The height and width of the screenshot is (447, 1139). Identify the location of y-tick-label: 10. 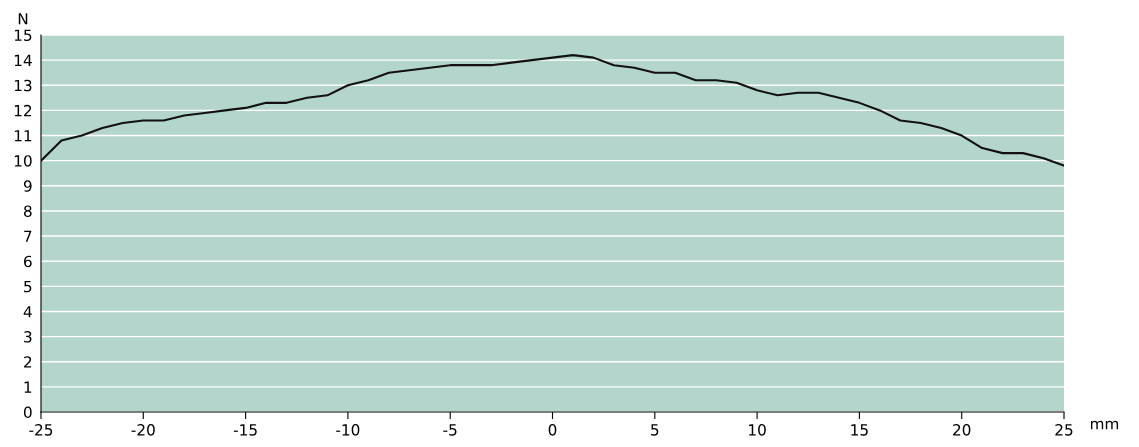
(23, 161).